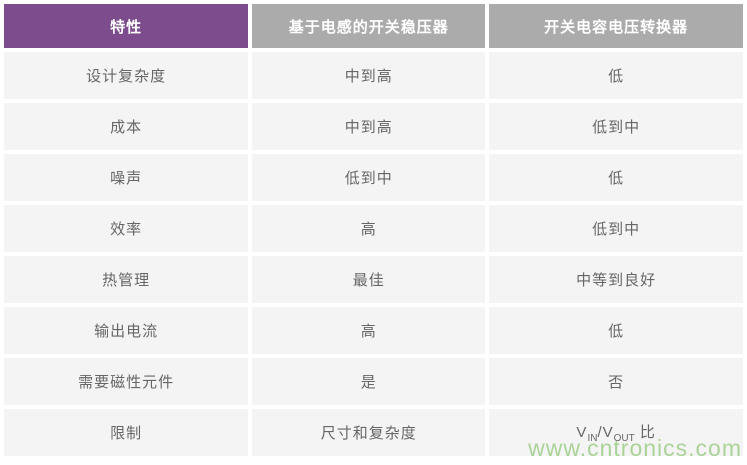 Image resolution: width=747 pixels, height=465 pixels. I want to click on switched-cap-value-cell: VIN/VOUT 比, so click(616, 432).